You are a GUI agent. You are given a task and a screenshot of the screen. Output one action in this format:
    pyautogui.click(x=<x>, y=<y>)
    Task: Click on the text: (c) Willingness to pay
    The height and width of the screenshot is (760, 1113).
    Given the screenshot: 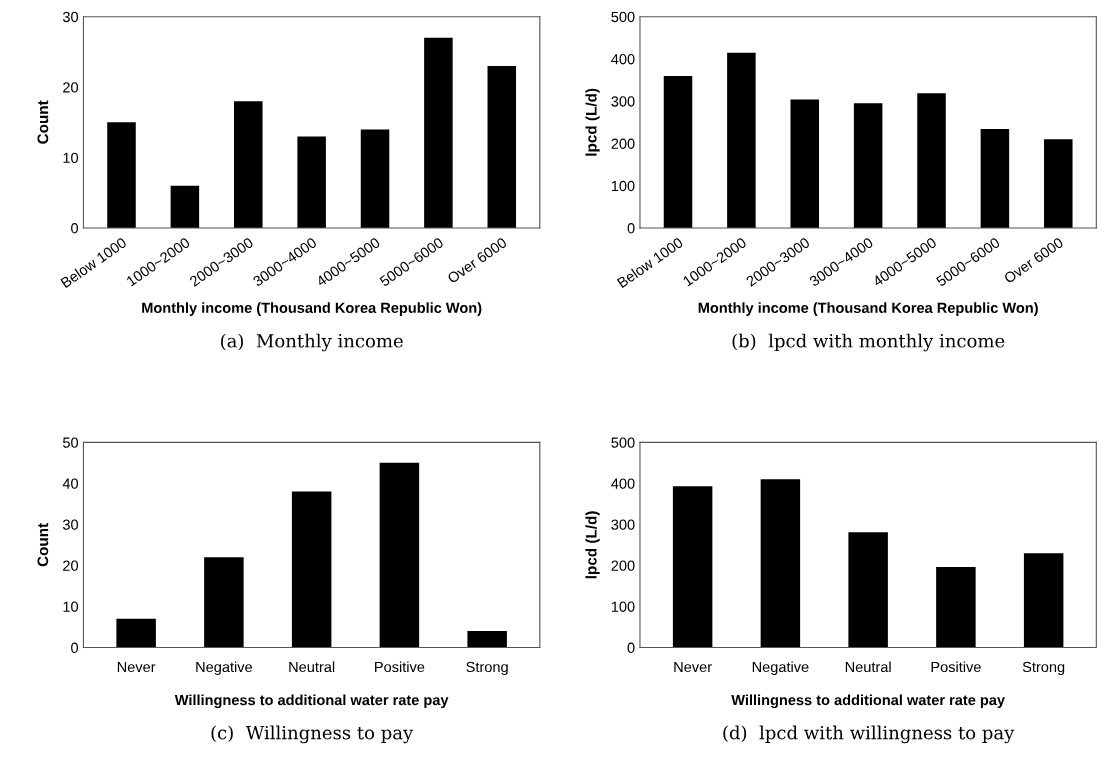 What is the action you would take?
    pyautogui.click(x=312, y=734)
    